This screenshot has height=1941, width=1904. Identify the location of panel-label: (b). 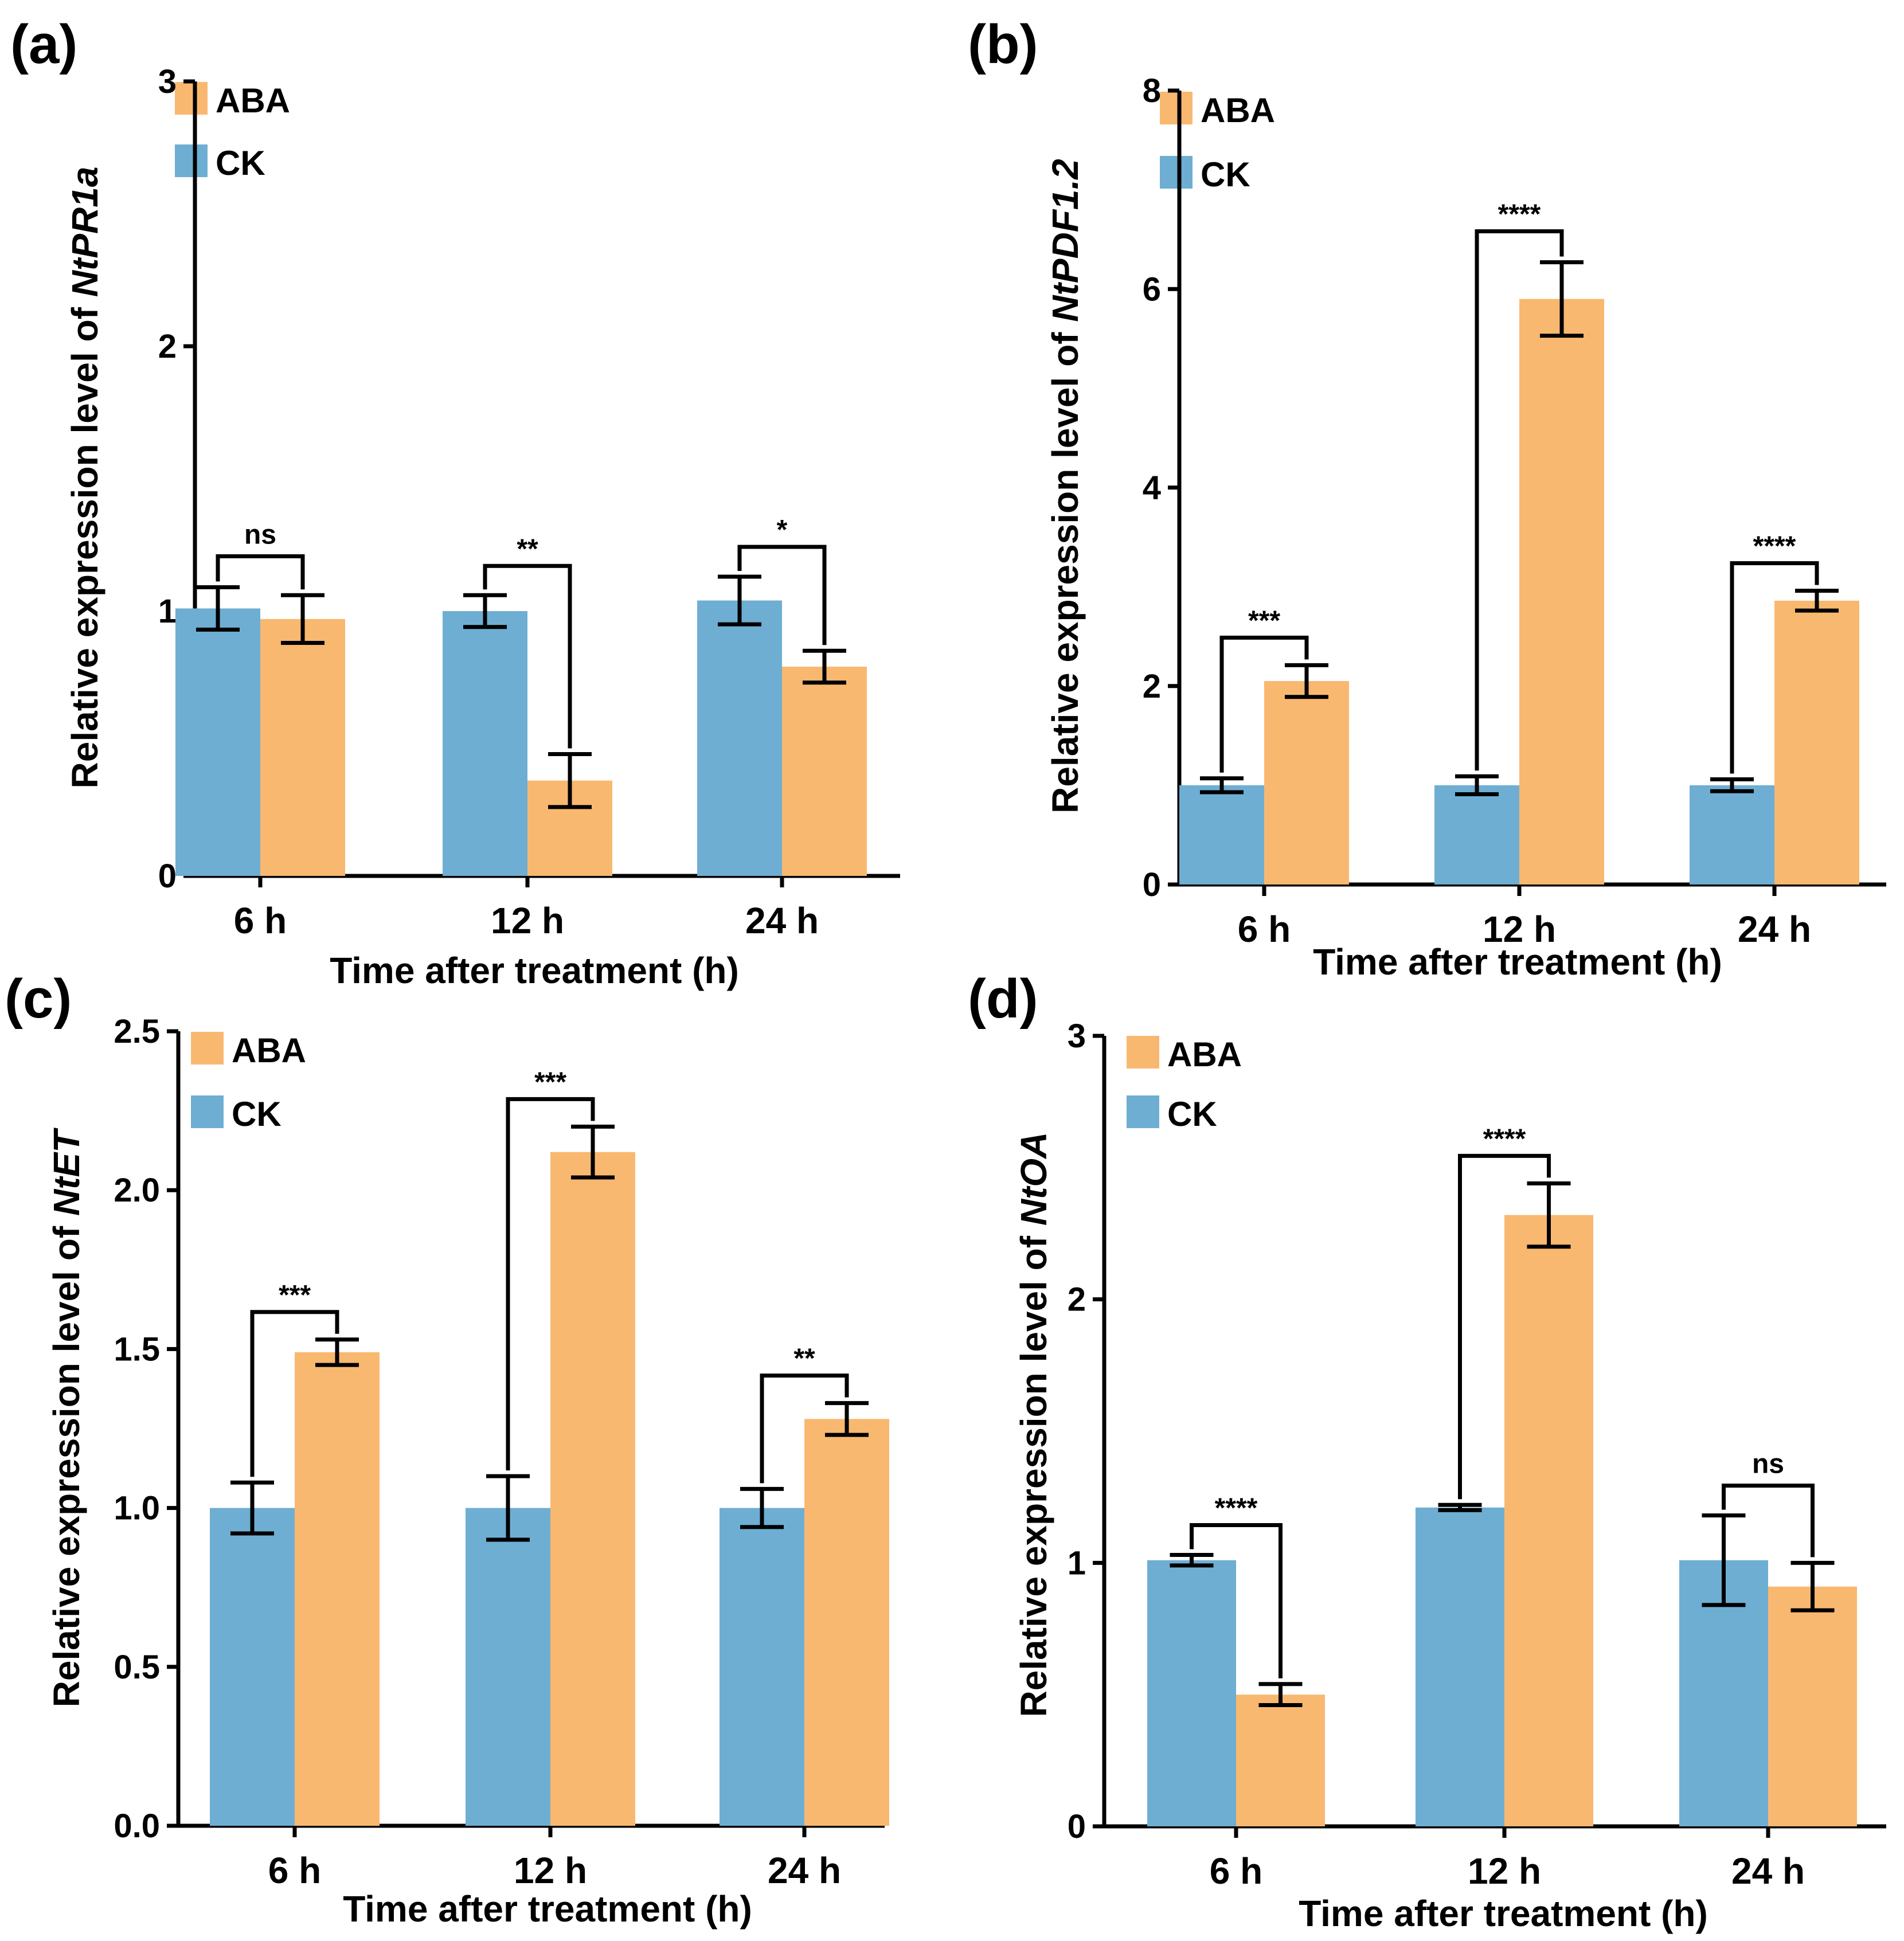
(1003, 45).